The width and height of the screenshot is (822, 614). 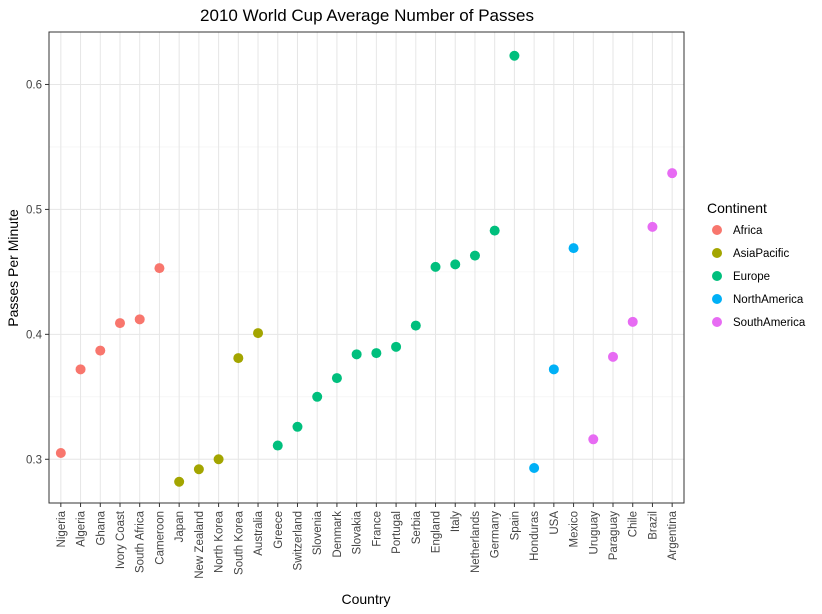 I want to click on x-tick-label: Mexico, so click(x=575, y=529).